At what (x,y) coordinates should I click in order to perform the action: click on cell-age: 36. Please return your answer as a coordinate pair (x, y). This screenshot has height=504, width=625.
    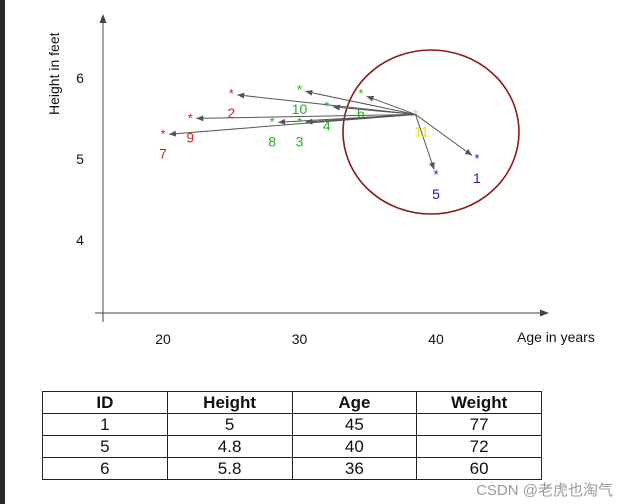
    Looking at the image, I should click on (354, 468).